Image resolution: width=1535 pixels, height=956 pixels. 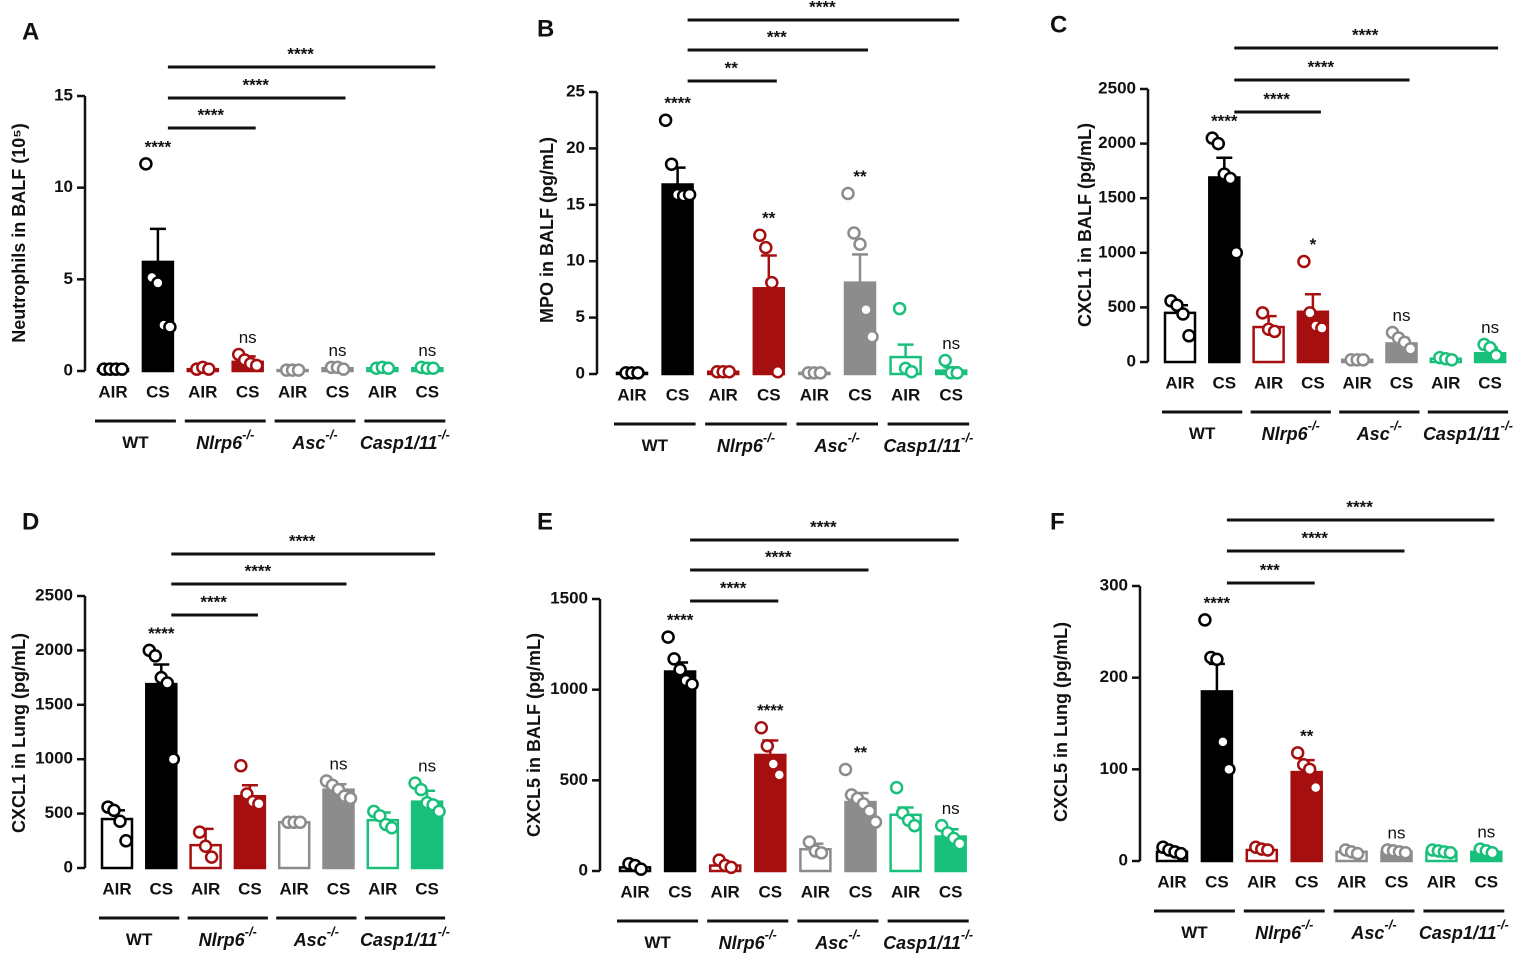 I want to click on comparison-label: ***, so click(x=777, y=36).